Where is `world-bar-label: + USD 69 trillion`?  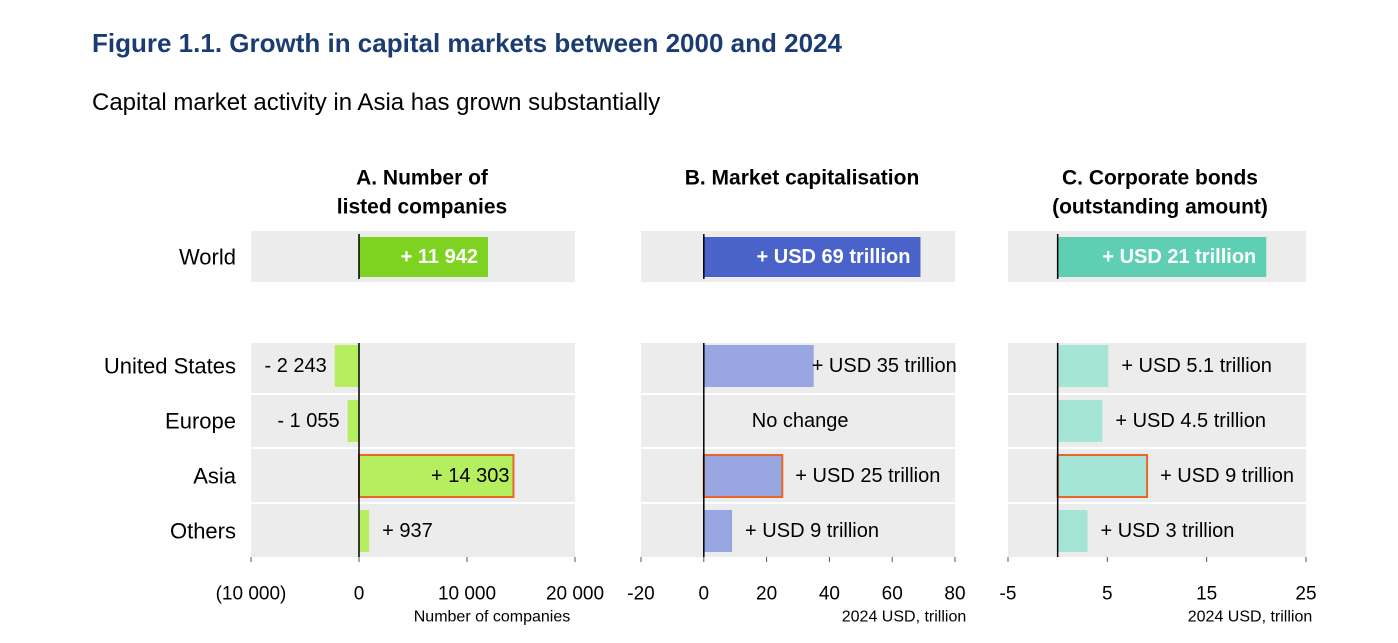
world-bar-label: + USD 69 trillion is located at coordinates (834, 257).